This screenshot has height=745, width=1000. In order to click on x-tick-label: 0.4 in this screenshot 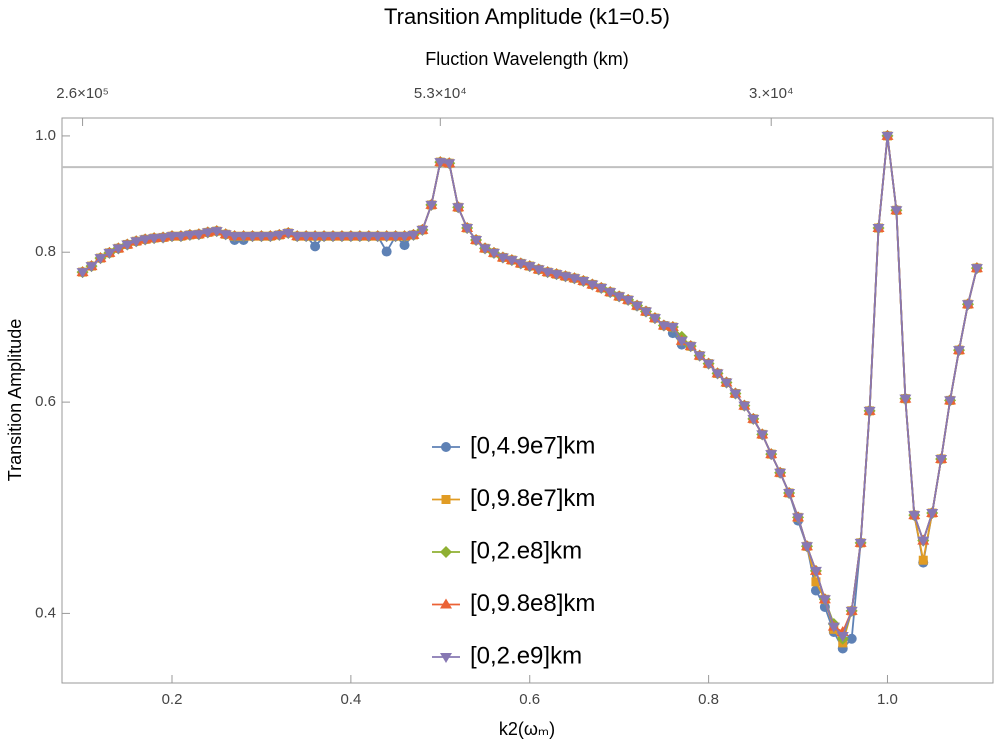, I will do `click(350, 699)`.